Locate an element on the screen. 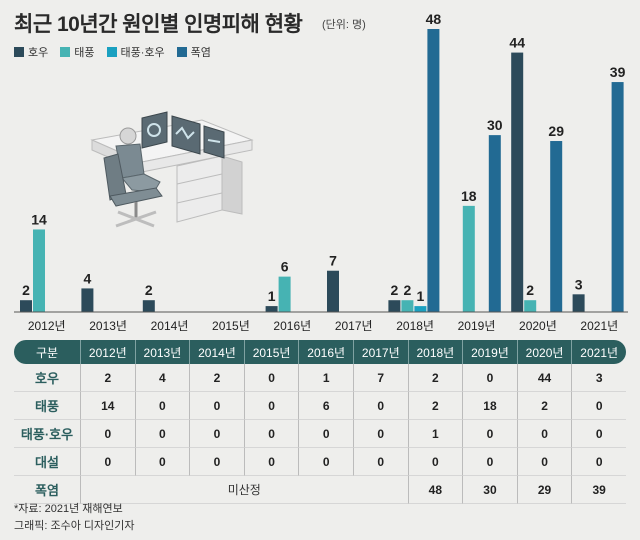 This screenshot has width=640, height=540. table-column-header: 2018년 is located at coordinates (435, 352).